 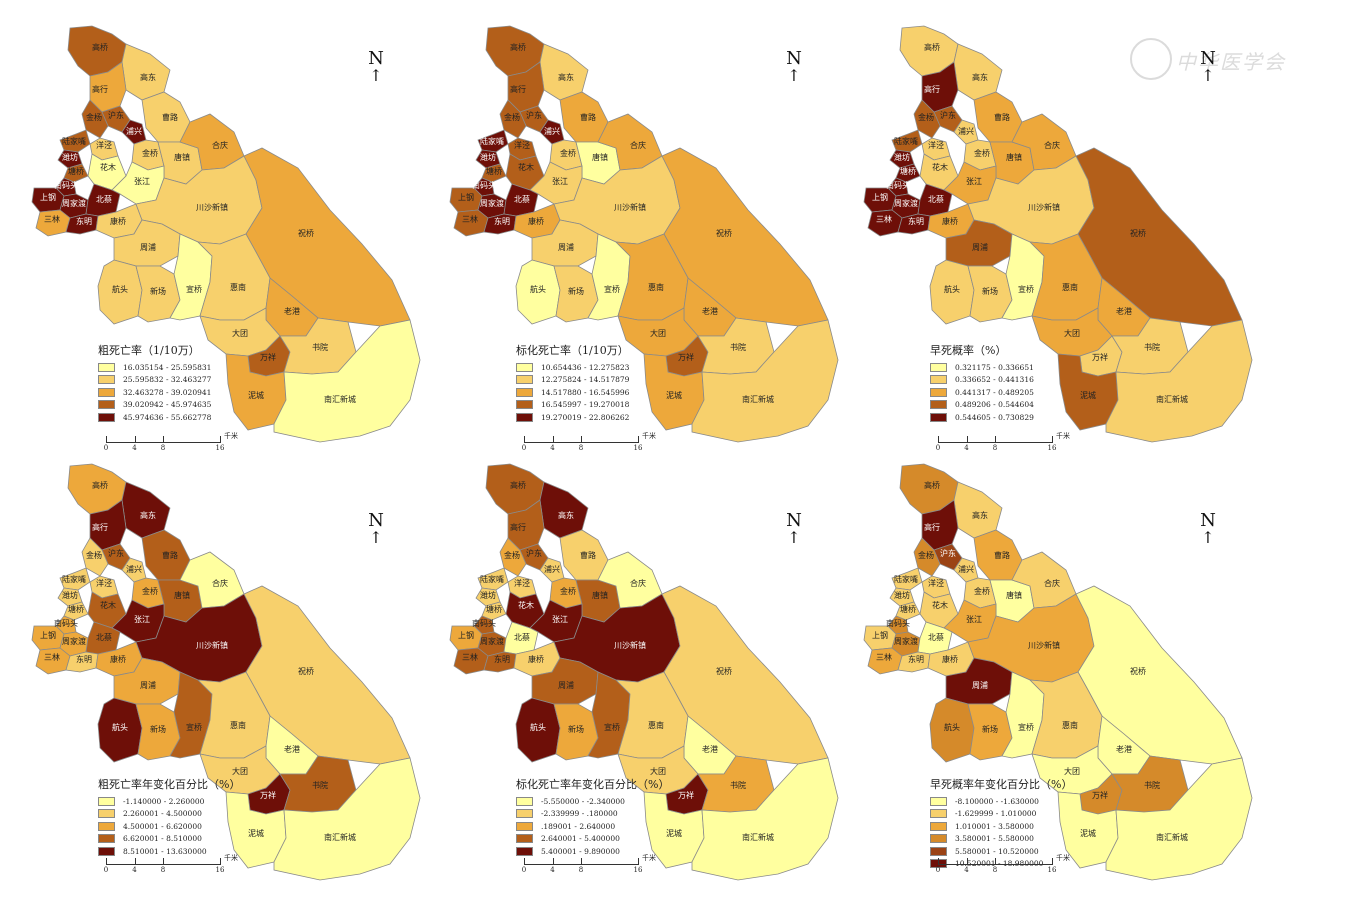 I want to click on district-label-tangzhen: 唐镇, so click(x=182, y=595).